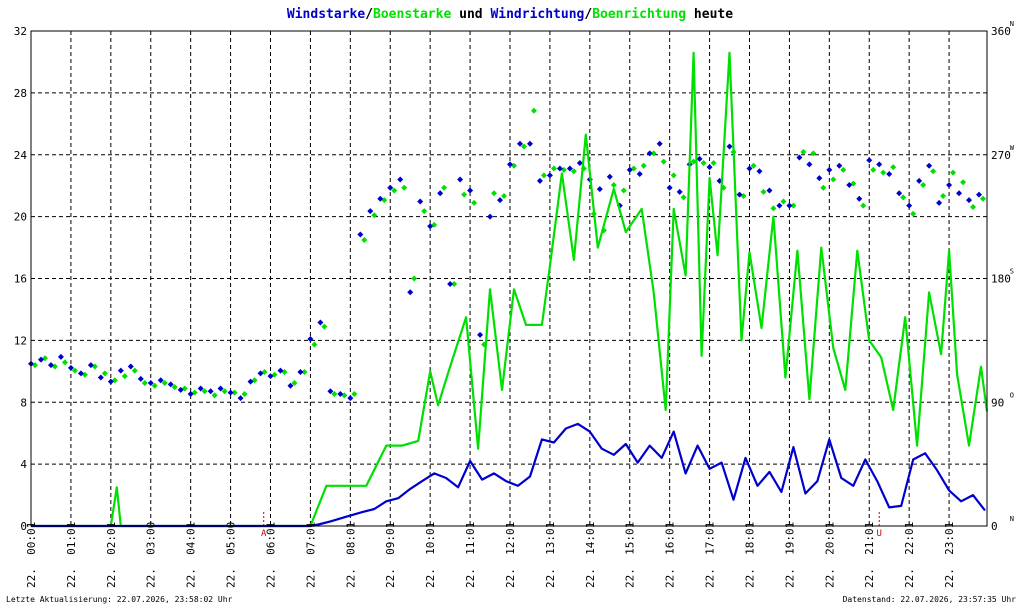 This screenshot has width=1020, height=606. I want to click on x-tick-label: 22. 10:01, so click(430, 555).